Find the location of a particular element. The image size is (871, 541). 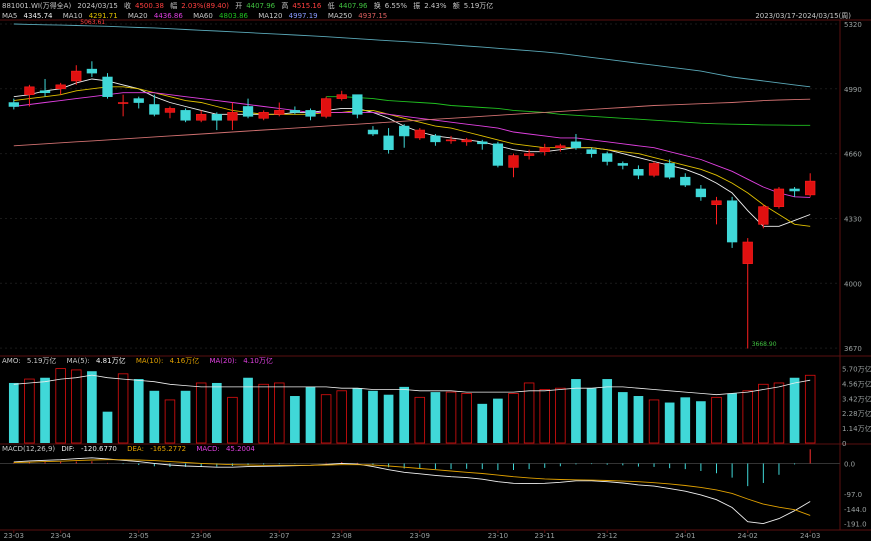

amount-tick-label: 3.42万亿 is located at coordinates (856, 398).